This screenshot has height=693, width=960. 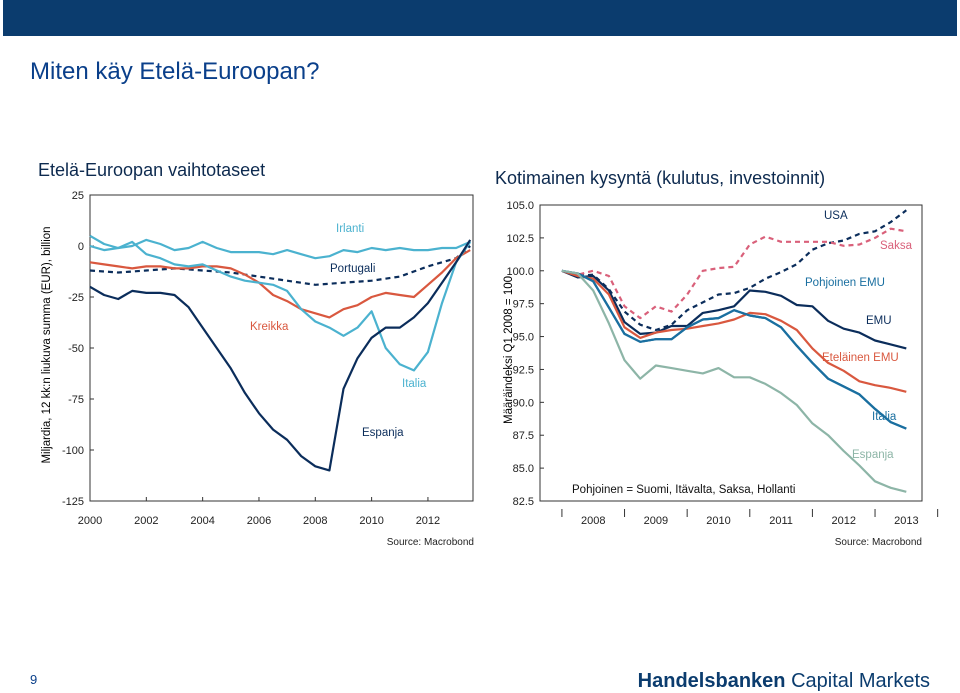 What do you see at coordinates (781, 521) in the screenshot?
I see `chart-1-xtick-label: 2011` at bounding box center [781, 521].